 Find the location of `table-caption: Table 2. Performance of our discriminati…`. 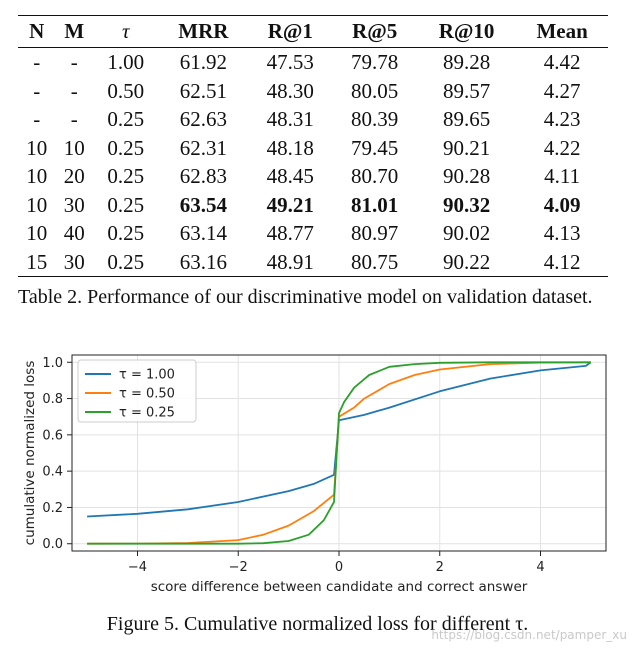

table-caption: Table 2. Performance of our discriminati… is located at coordinates (305, 297).